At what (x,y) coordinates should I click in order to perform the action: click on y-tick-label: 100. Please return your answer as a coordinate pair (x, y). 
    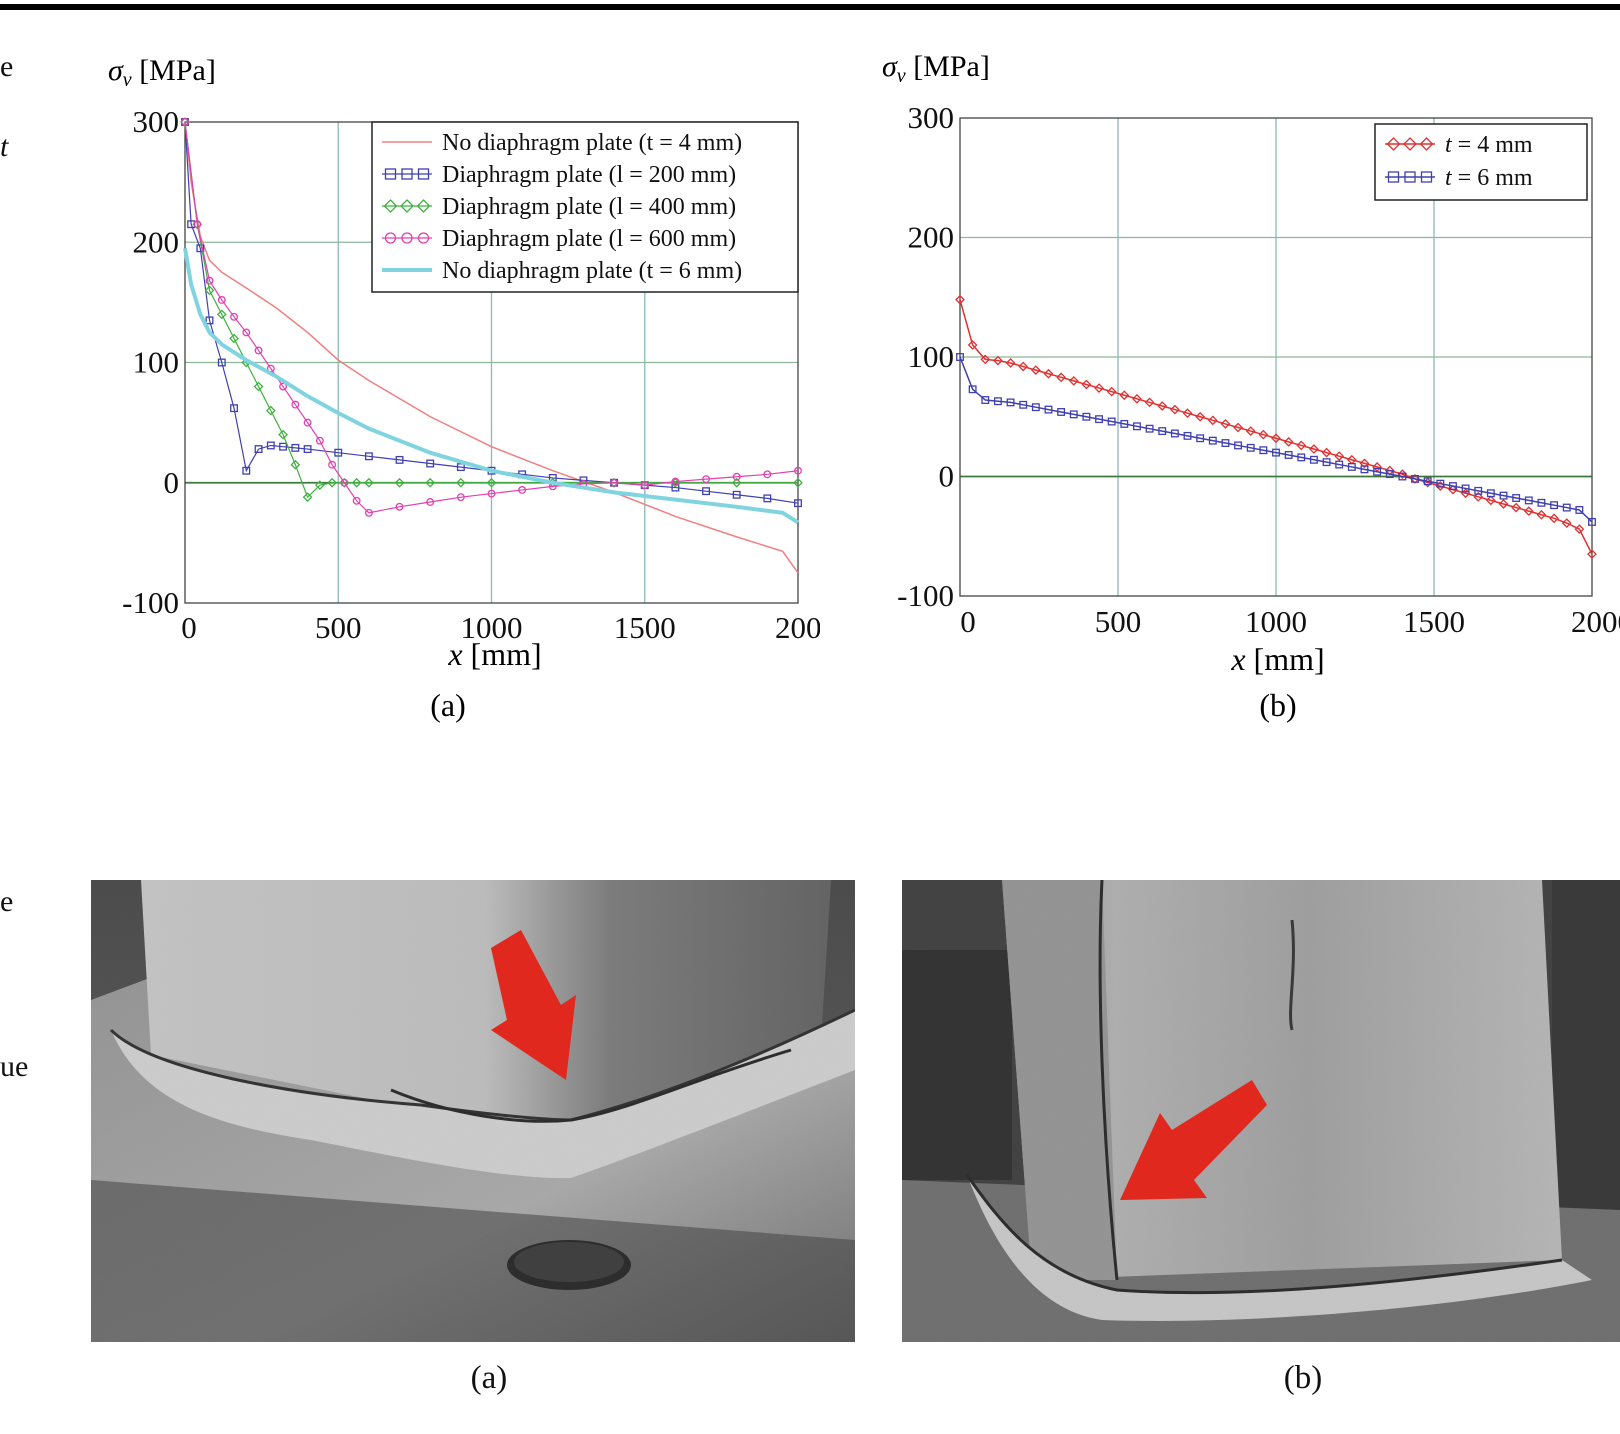
    Looking at the image, I should click on (156, 362).